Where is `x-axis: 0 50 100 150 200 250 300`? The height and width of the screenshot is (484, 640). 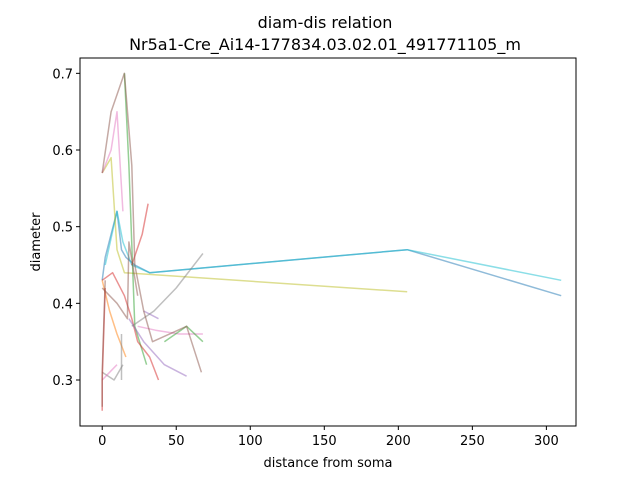
x-axis: 0 50 100 150 200 250 300 is located at coordinates (328, 437).